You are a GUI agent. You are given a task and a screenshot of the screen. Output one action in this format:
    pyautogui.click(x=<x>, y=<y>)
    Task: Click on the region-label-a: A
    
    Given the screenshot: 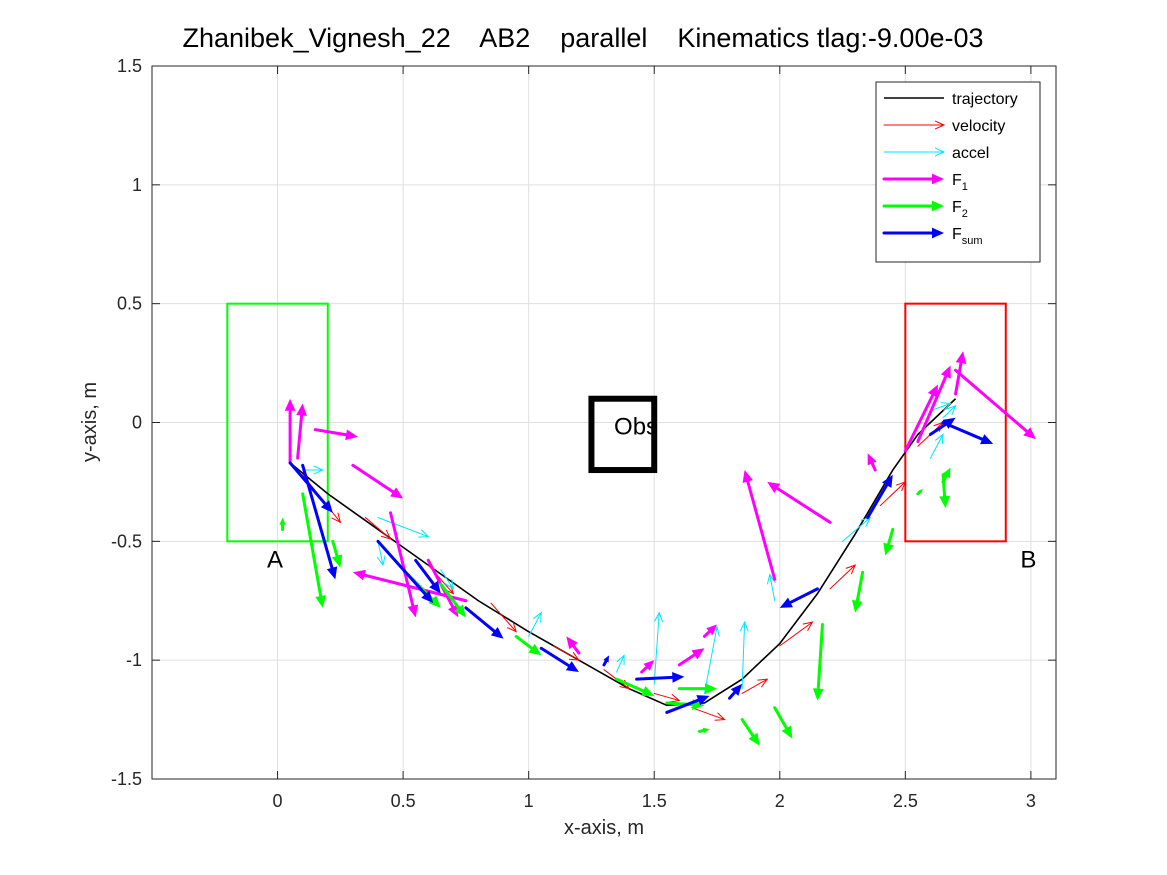 What is the action you would take?
    pyautogui.click(x=275, y=559)
    